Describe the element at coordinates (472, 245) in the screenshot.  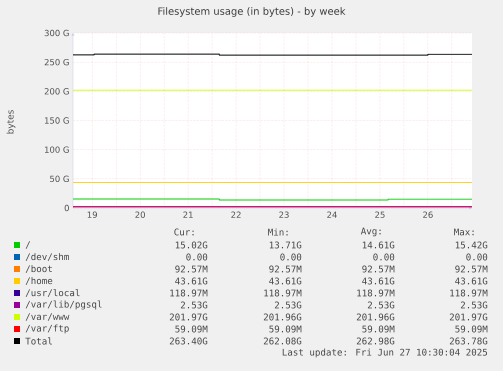
I see `text: 15.42G` at that location.